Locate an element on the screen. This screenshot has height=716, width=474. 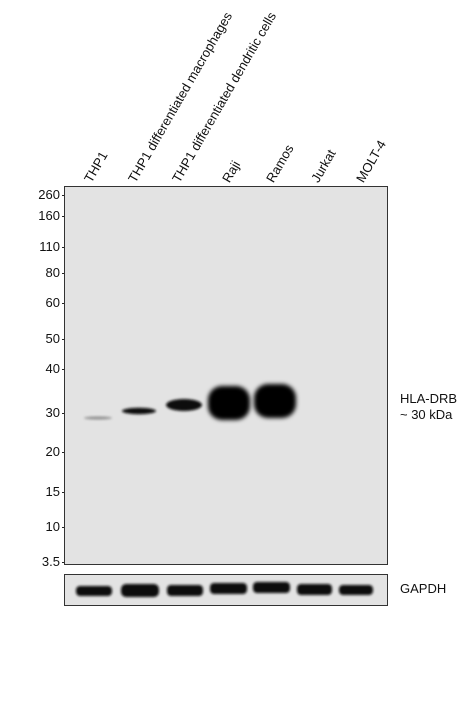
gapdh-band-raji is located at coordinates (228, 588).